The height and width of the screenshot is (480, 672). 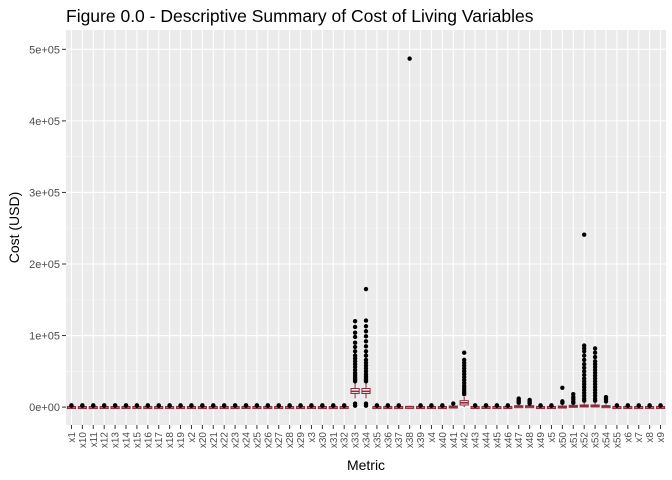 What do you see at coordinates (366, 465) in the screenshot?
I see `x-axis-title: Metric` at bounding box center [366, 465].